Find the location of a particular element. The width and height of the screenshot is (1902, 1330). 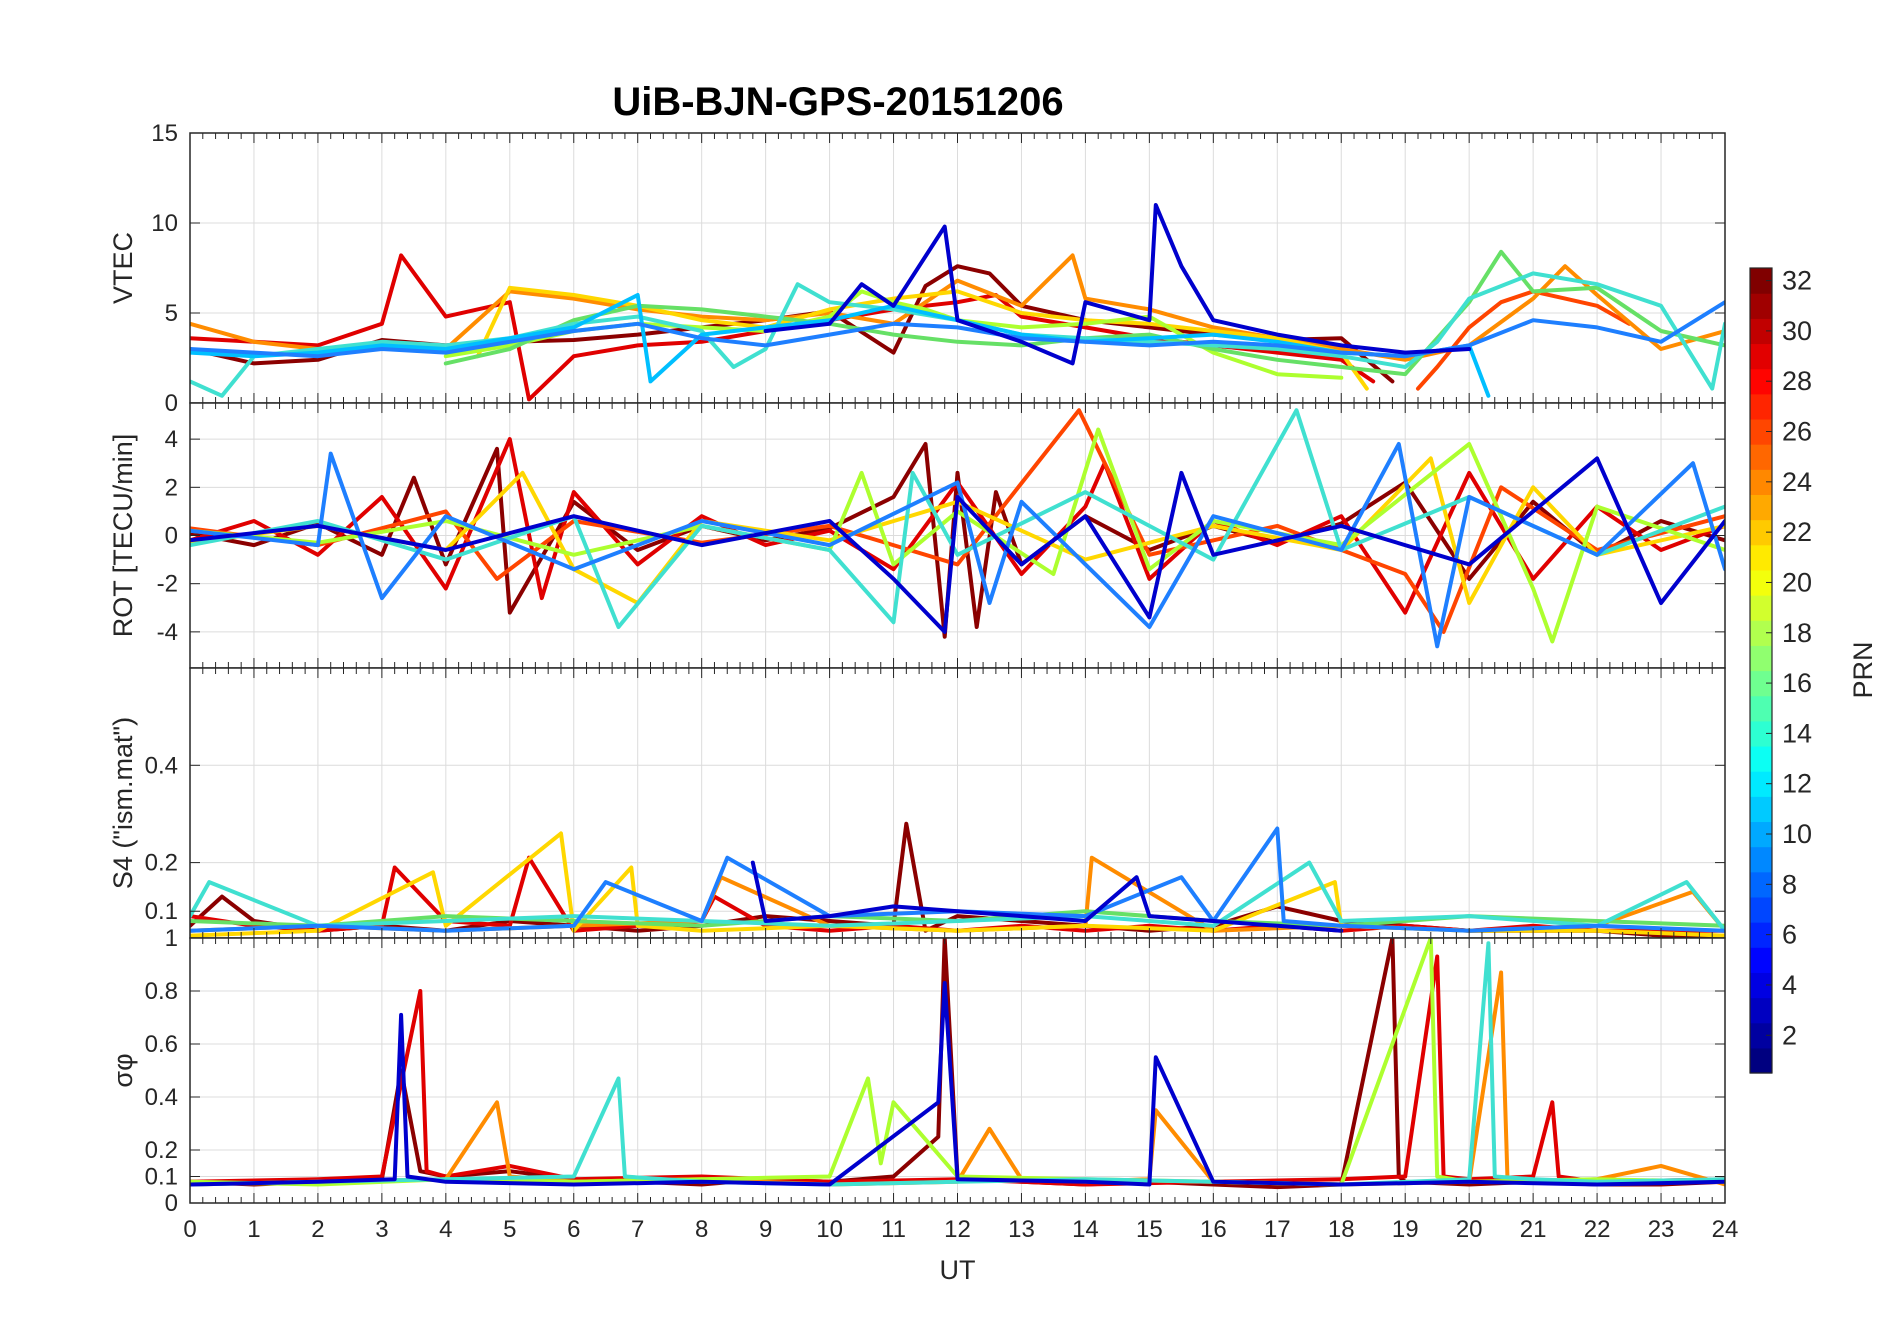

colorbar-tick-label: 12 is located at coordinates (1797, 784).